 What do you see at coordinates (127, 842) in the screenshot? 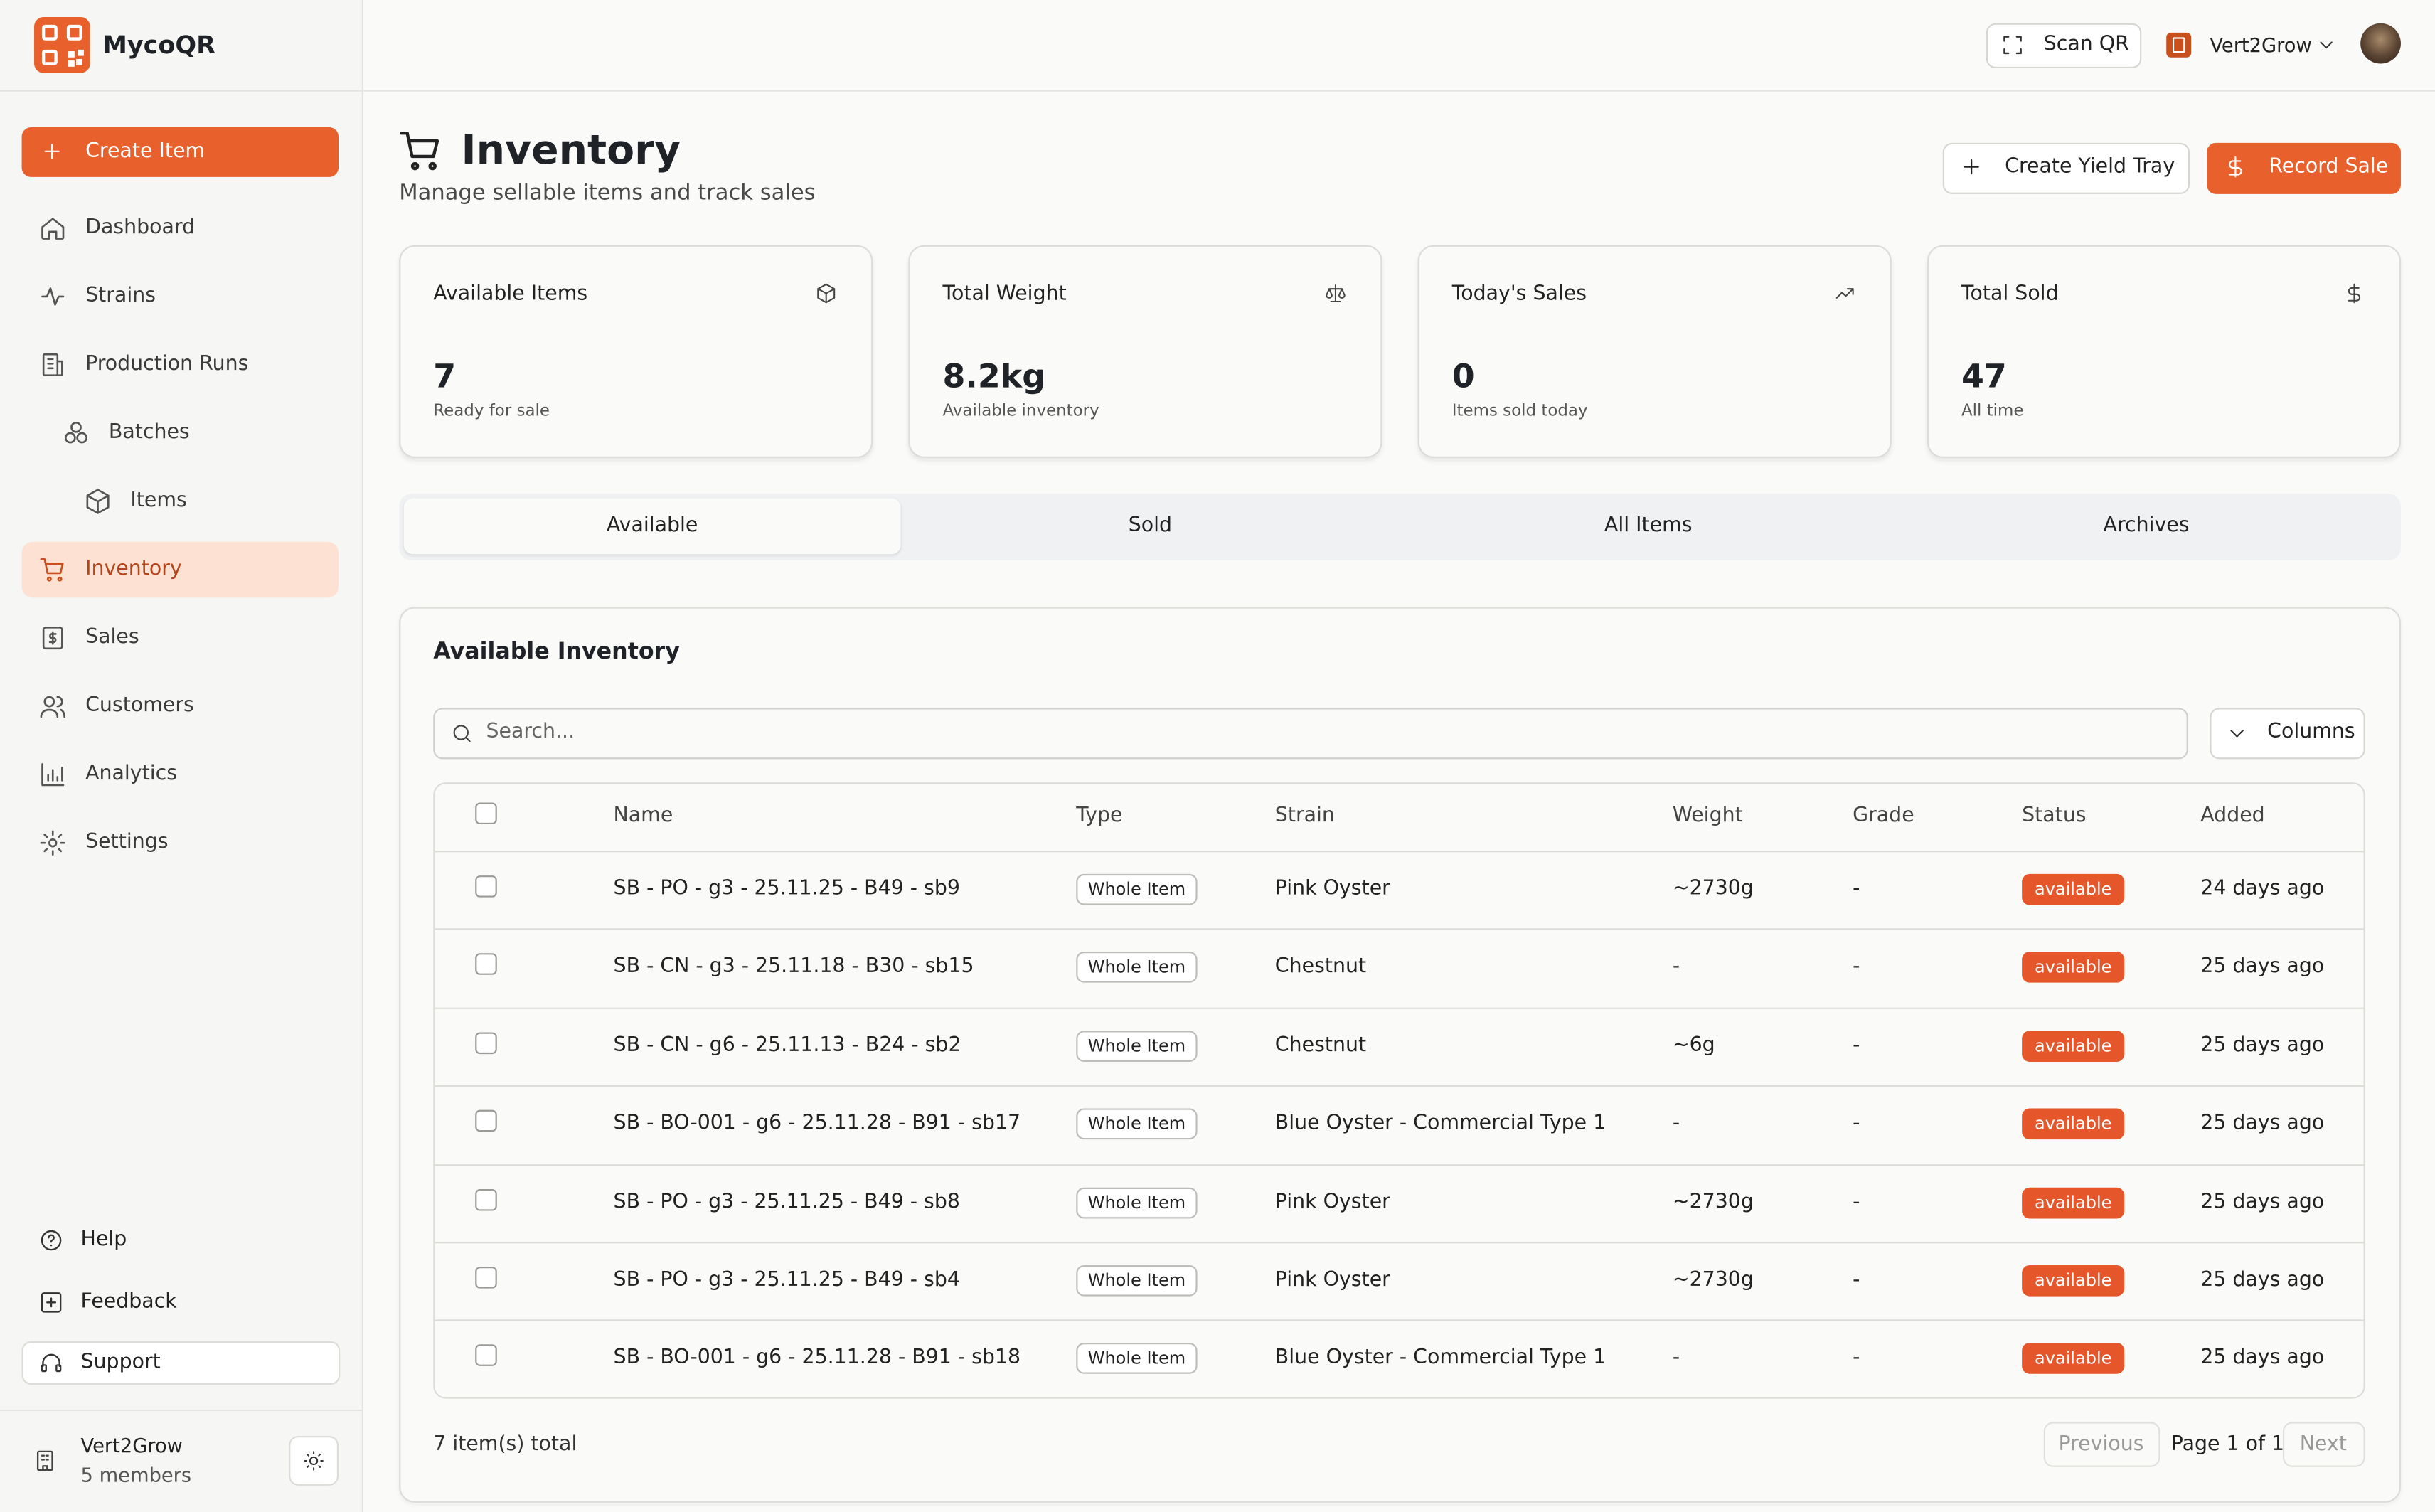
I see `nav-item: Settings` at bounding box center [127, 842].